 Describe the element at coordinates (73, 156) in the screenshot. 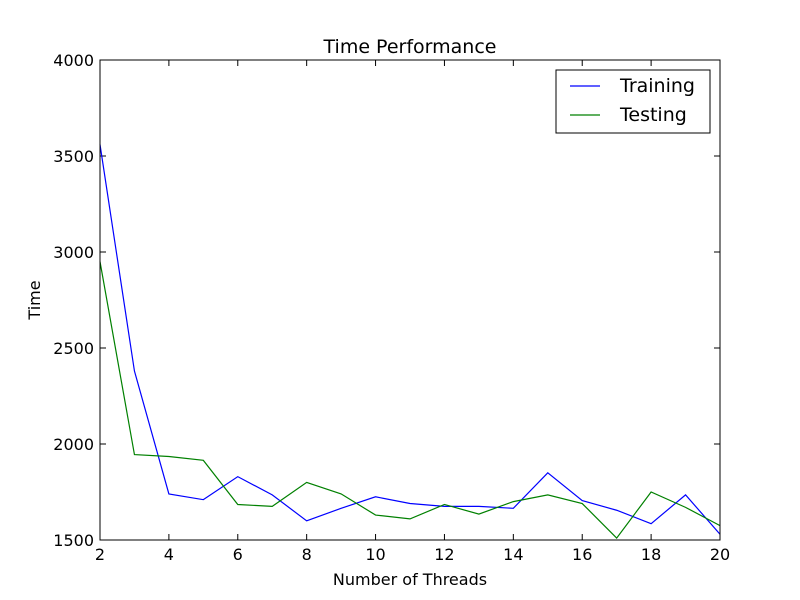

I see `y-tick-label: 3500` at that location.